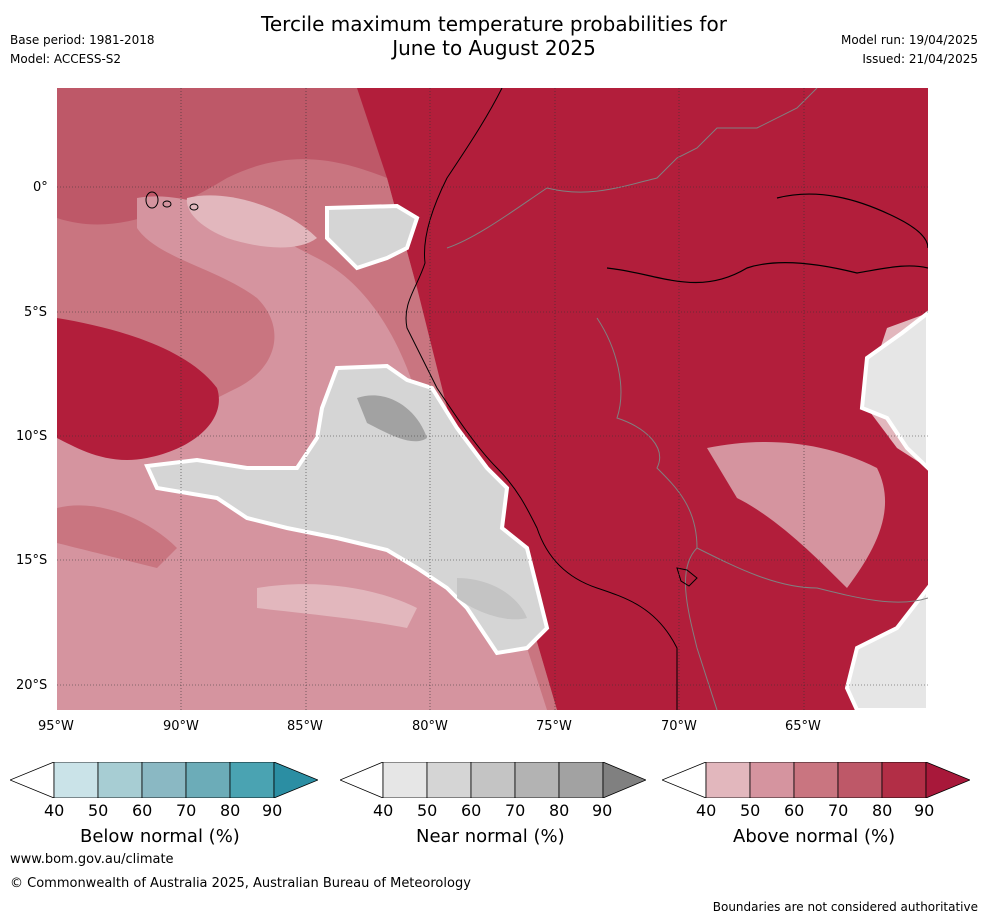 This screenshot has width=988, height=919. What do you see at coordinates (372, 237) in the screenshot?
I see `near-normal-north-region` at bounding box center [372, 237].